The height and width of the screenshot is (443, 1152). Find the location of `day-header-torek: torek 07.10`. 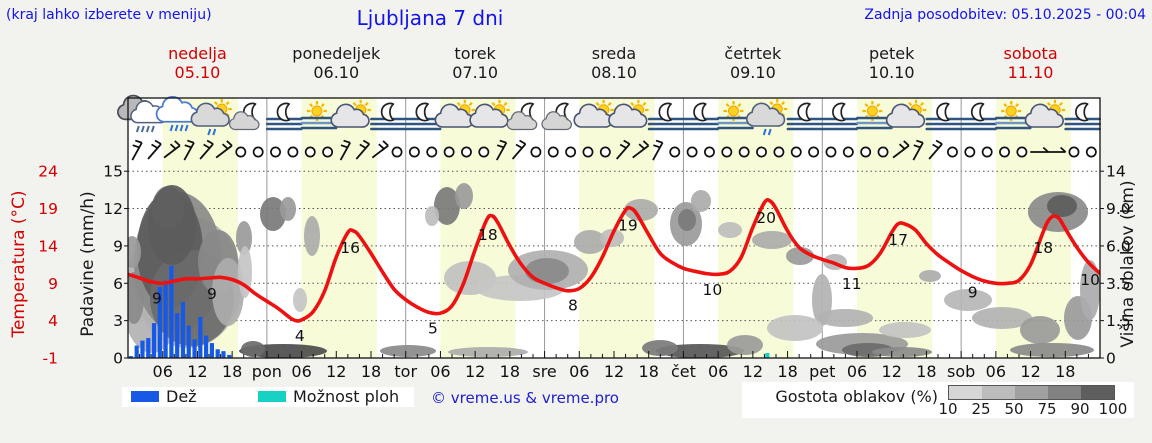

day-header-torek: torek 07.10 is located at coordinates (475, 63).